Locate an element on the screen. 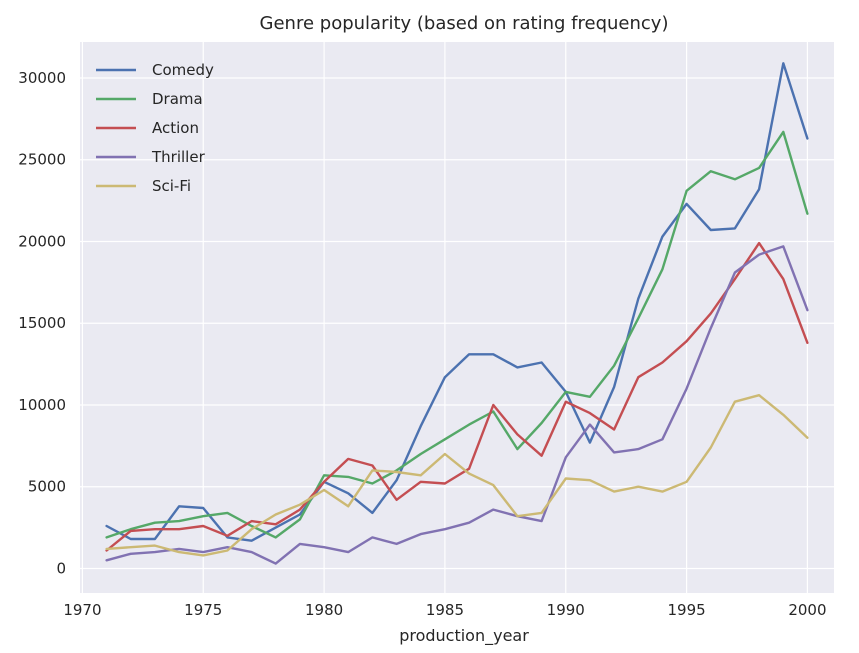  y-tick-label: 20000 is located at coordinates (42, 241).